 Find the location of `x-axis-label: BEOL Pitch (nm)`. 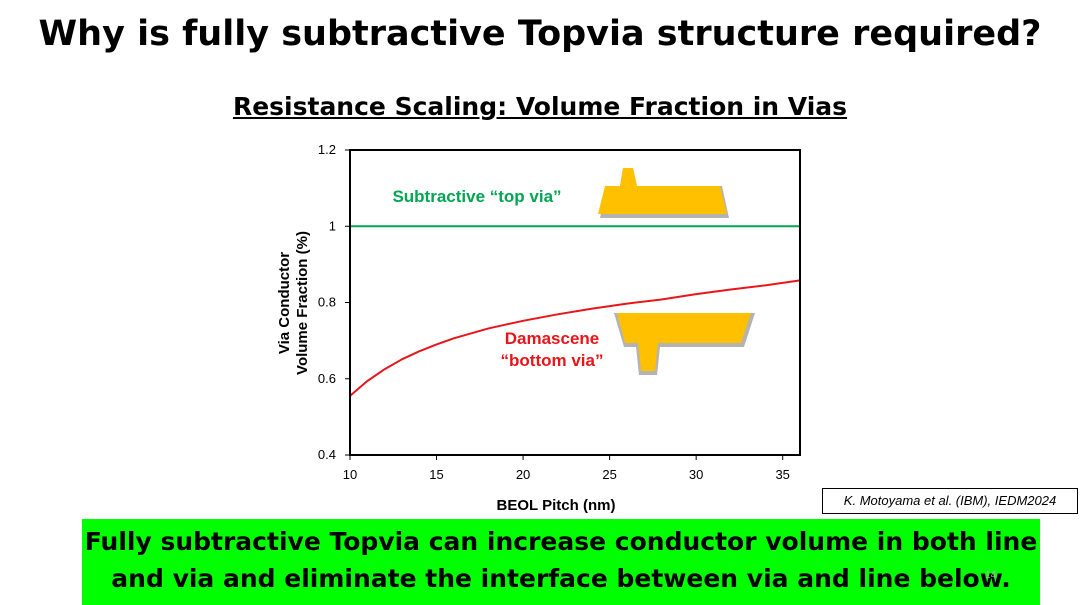

x-axis-label: BEOL Pitch (nm) is located at coordinates (556, 505).